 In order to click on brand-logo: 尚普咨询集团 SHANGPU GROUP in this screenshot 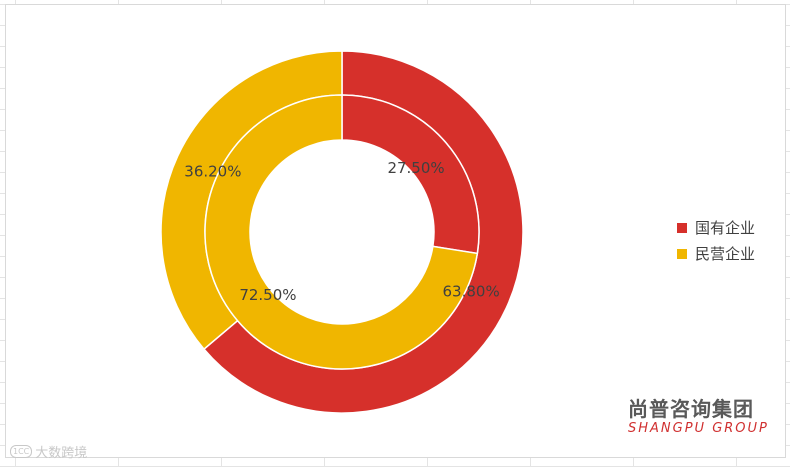, I will do `click(698, 417)`.